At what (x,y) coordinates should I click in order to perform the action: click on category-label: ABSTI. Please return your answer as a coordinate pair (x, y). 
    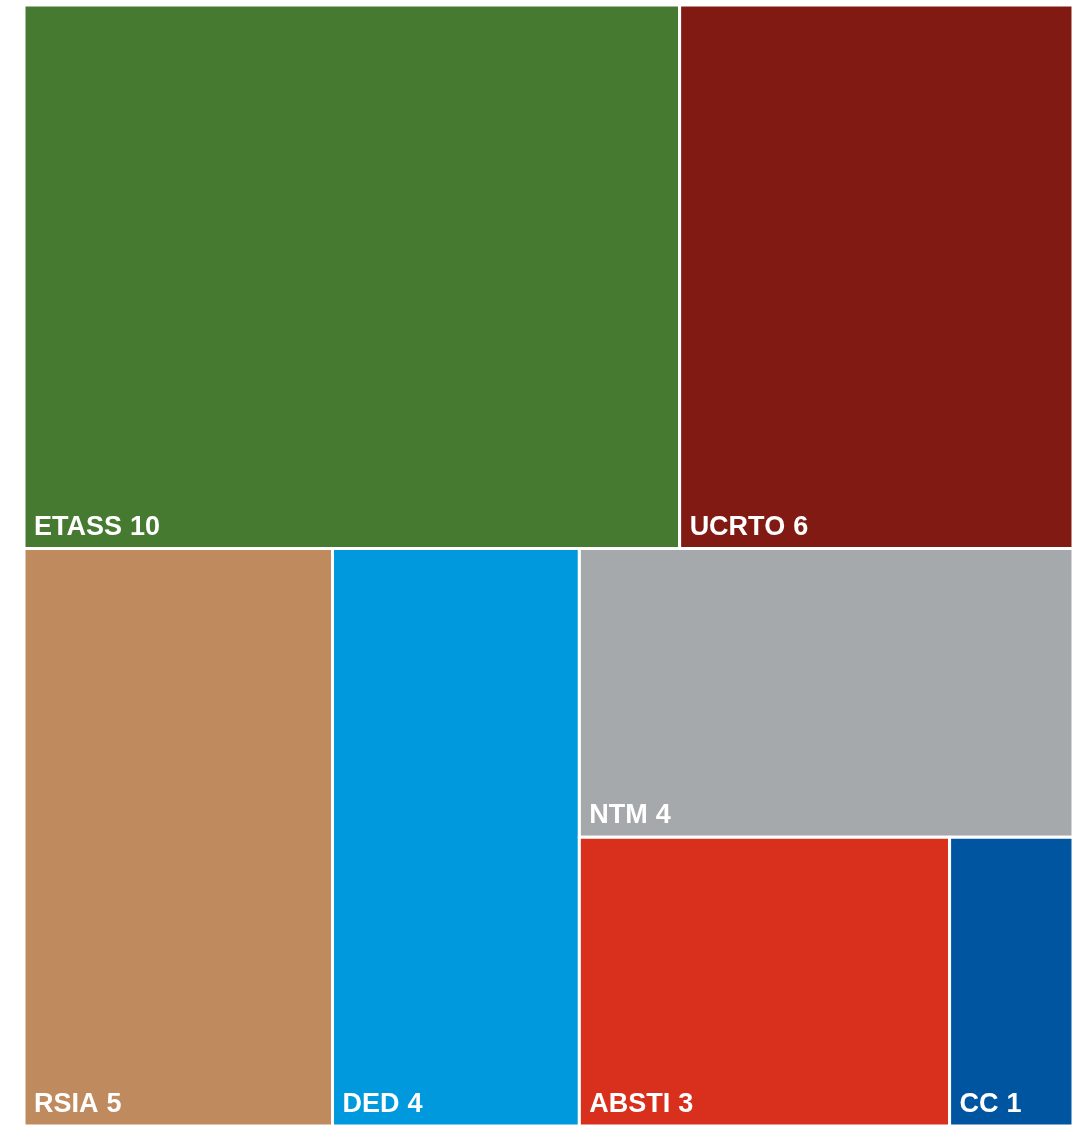
    Looking at the image, I should click on (630, 1103).